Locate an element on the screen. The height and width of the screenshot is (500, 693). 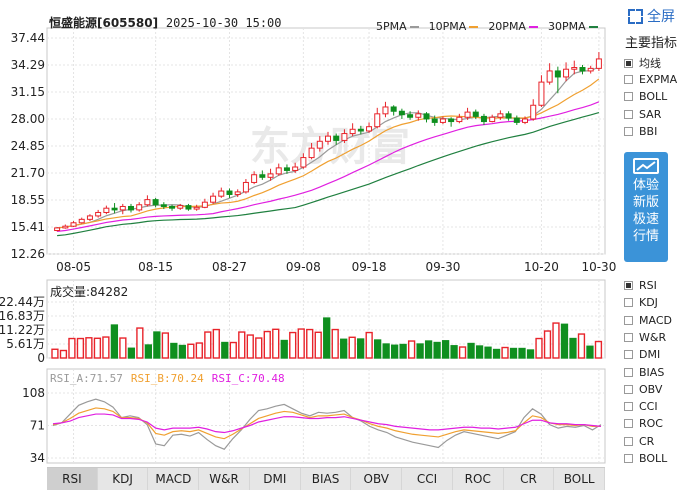
indicator-option-bbi: BBI is located at coordinates (640, 131).